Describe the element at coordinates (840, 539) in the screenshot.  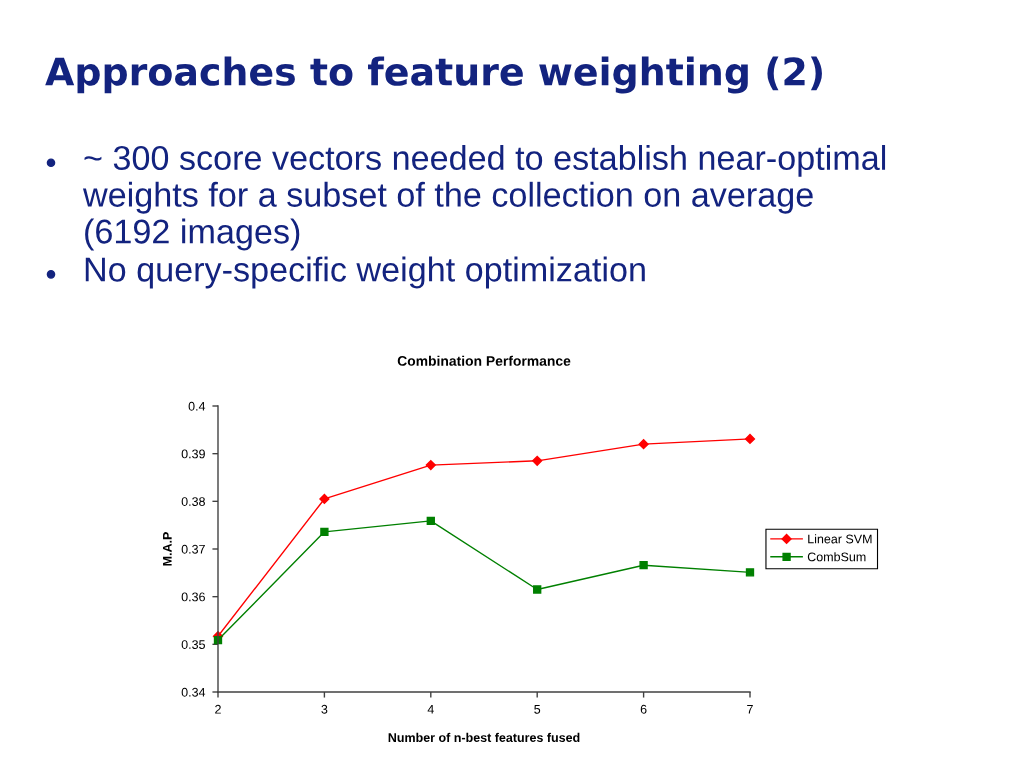
I see `legend-label: Linear SVM` at that location.